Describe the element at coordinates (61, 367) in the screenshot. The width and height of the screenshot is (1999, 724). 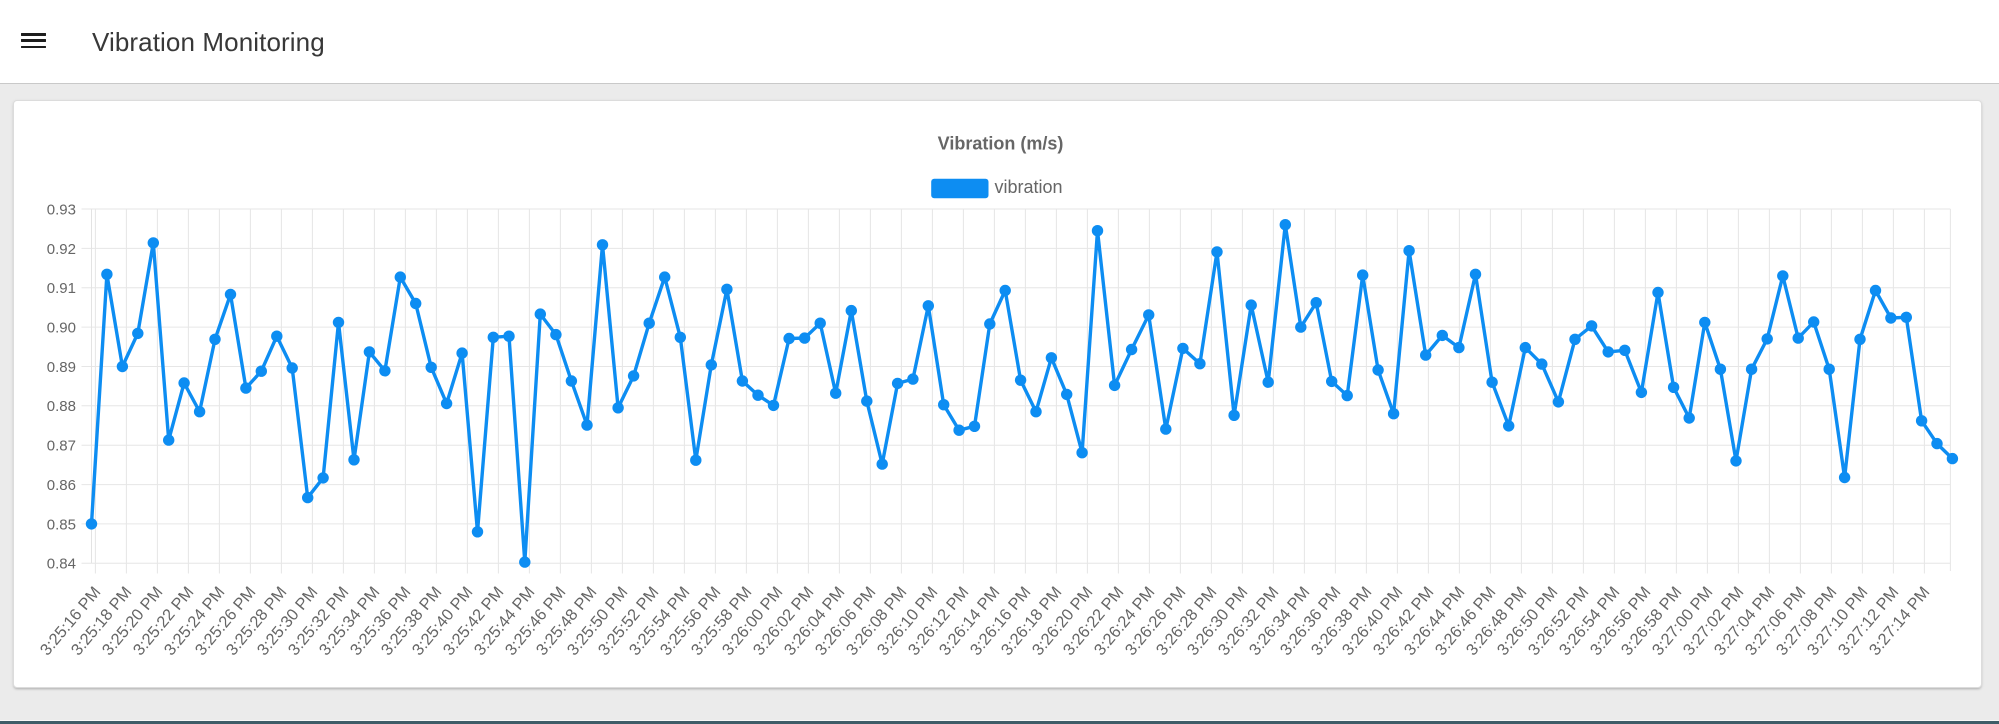
I see `svg-text: 0.89` at that location.